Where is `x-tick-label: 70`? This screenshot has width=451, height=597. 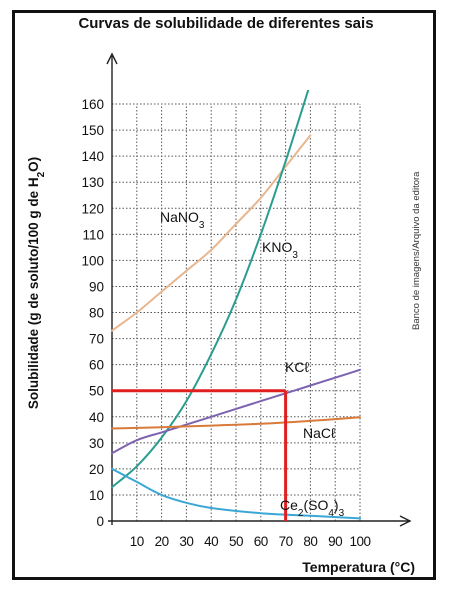
x-tick-label: 70 is located at coordinates (286, 541).